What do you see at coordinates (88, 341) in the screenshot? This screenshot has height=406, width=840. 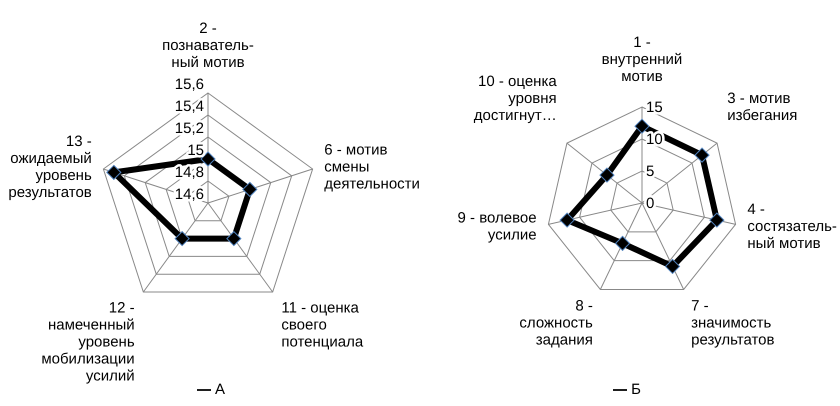 I see `spoke-label: 12 - намеченный уровень мобилизации усилий` at bounding box center [88, 341].